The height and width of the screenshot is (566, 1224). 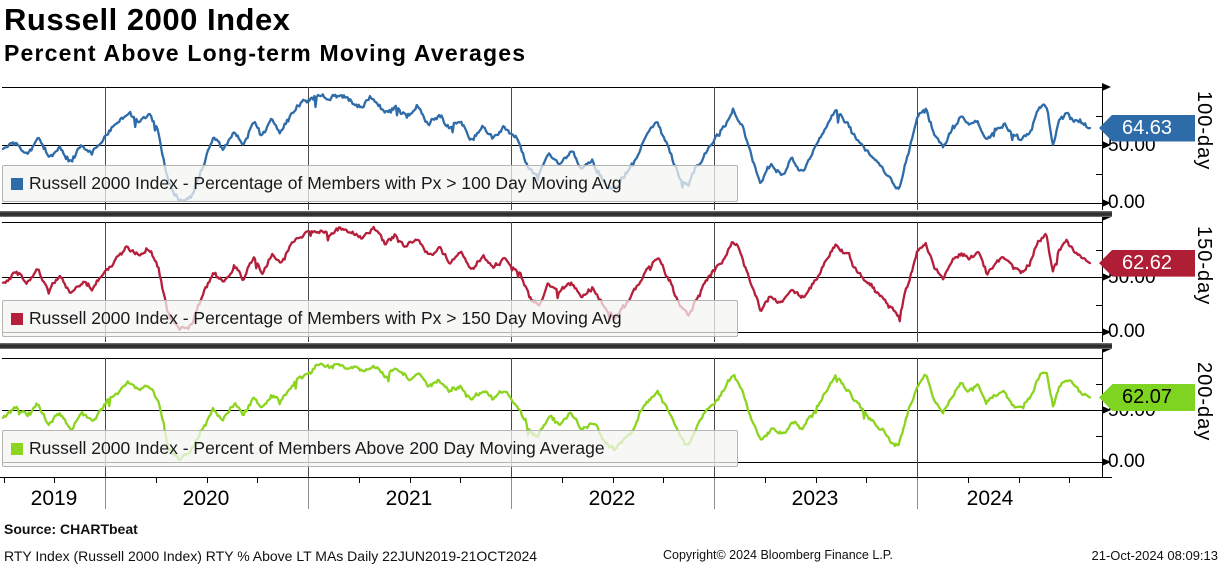 I want to click on panel-side-label: 100-day, so click(x=1204, y=131).